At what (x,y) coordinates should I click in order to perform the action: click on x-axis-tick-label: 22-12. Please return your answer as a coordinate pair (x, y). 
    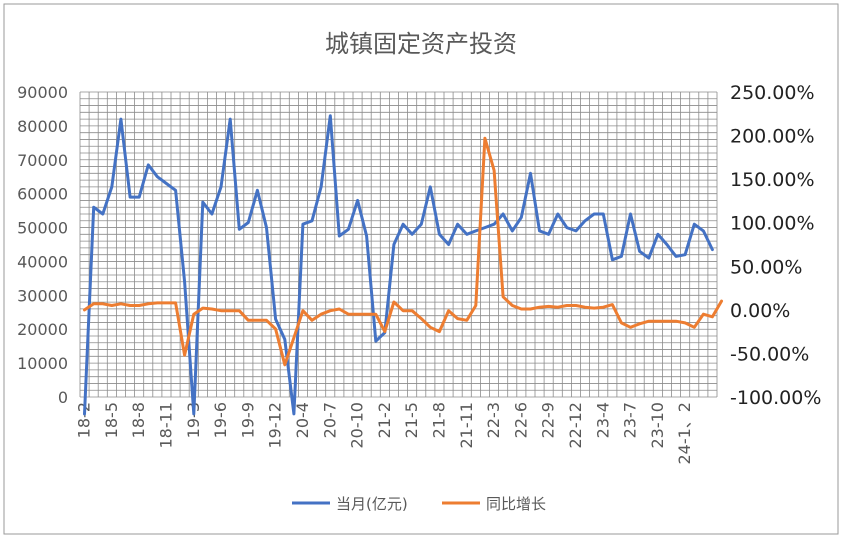
    Looking at the image, I should click on (575, 425).